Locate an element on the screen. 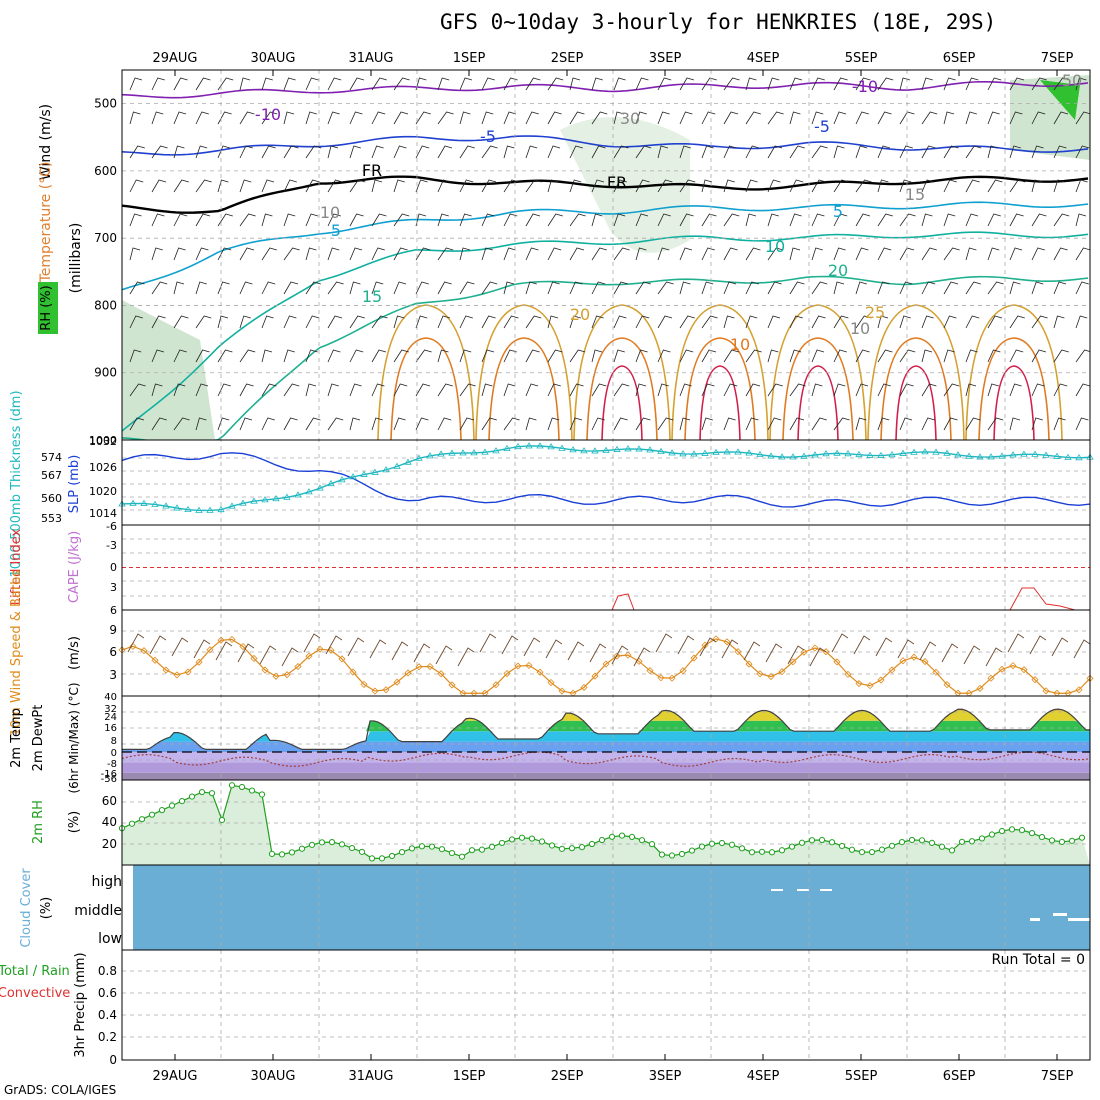 The height and width of the screenshot is (1100, 1100). lifted-tick-label: -3 is located at coordinates (111, 545).